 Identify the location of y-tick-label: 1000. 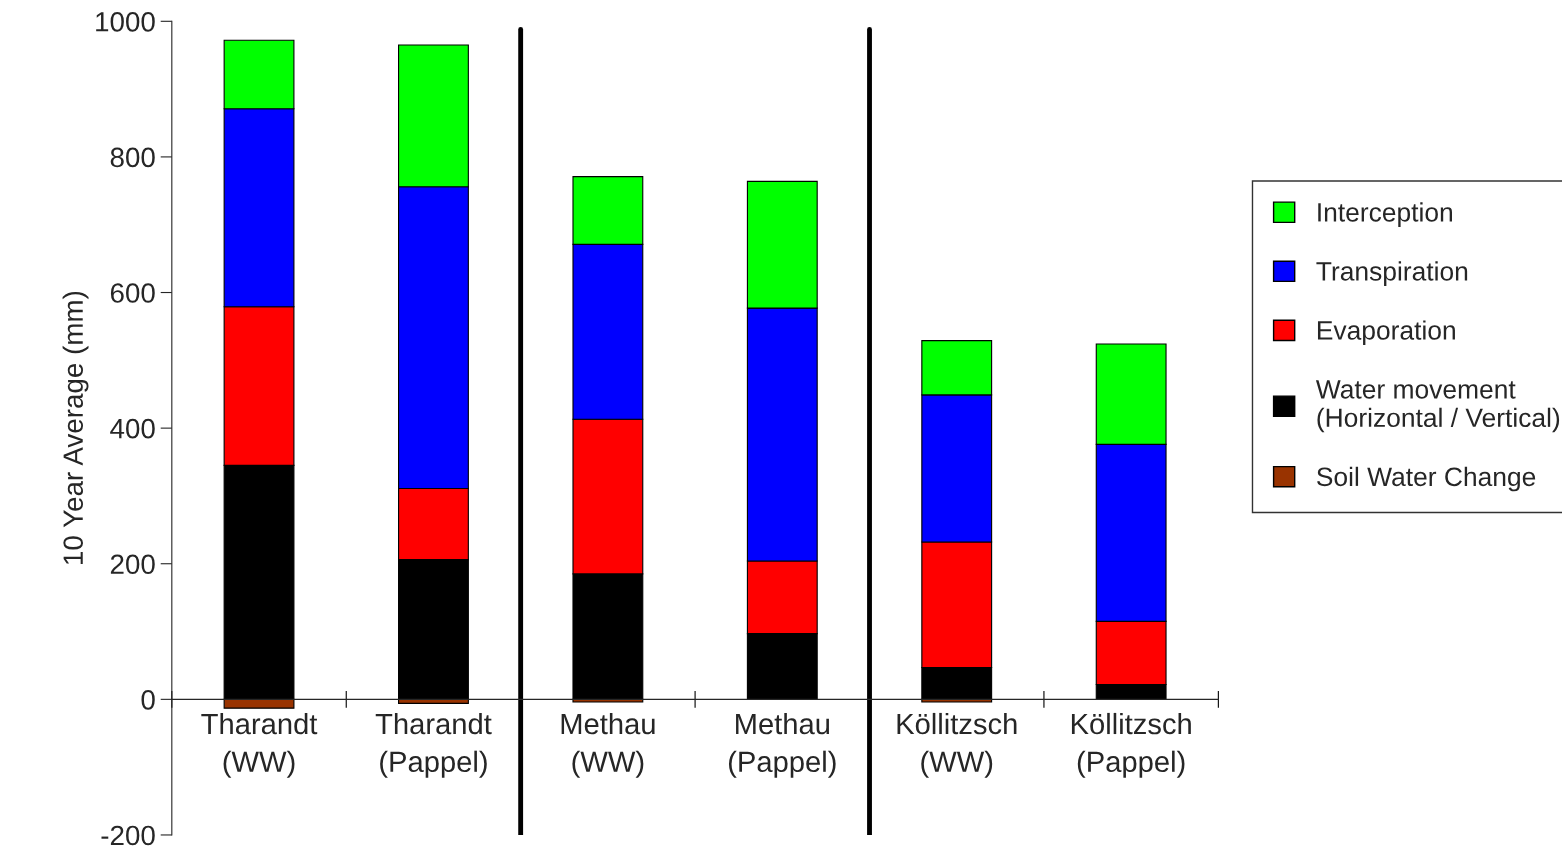
(125, 21).